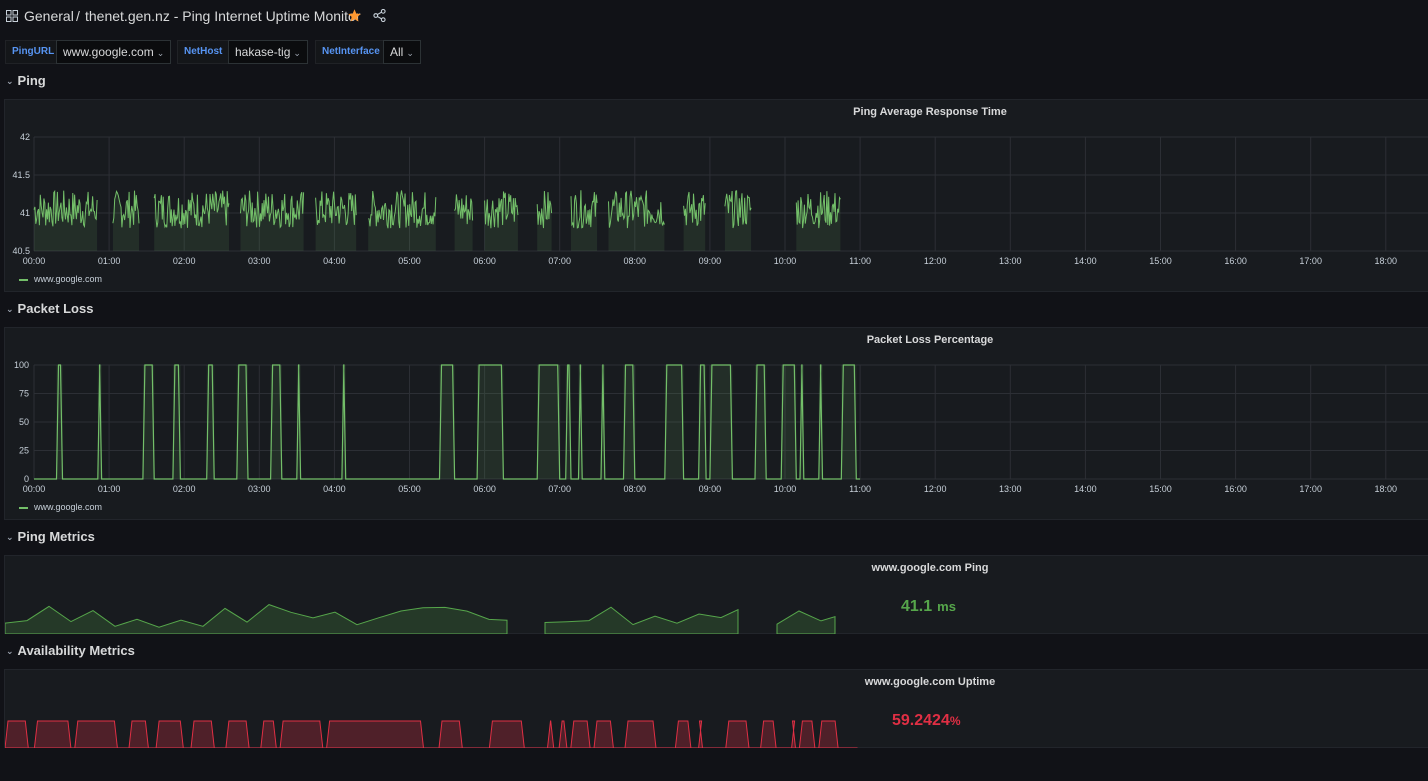  I want to click on breadcrumb-folder: General, so click(49, 16).